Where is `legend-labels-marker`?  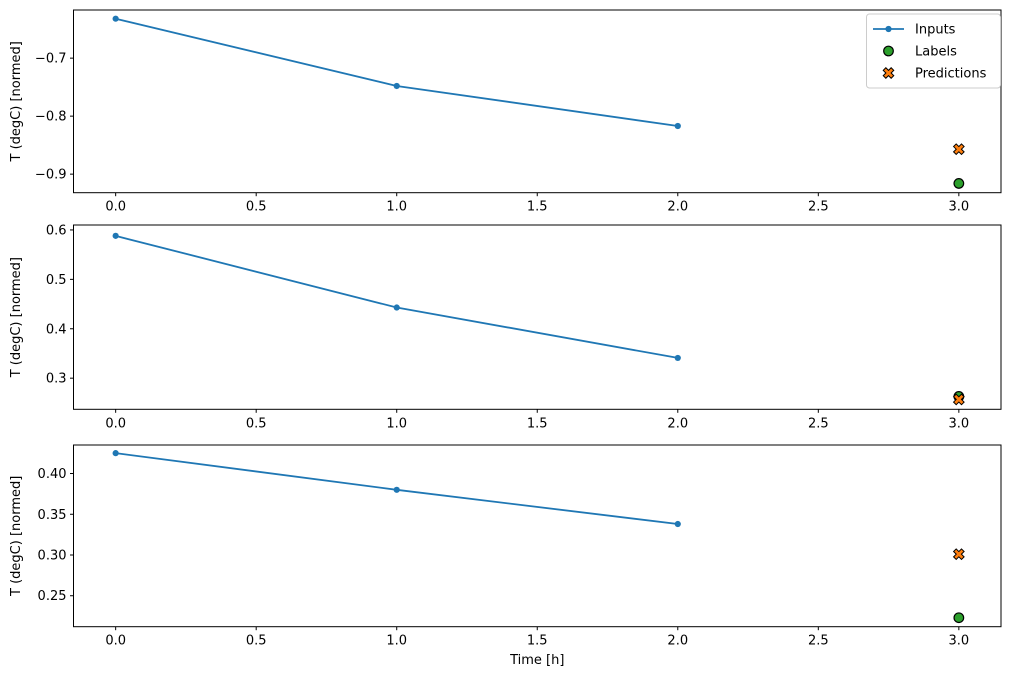 legend-labels-marker is located at coordinates (888, 51).